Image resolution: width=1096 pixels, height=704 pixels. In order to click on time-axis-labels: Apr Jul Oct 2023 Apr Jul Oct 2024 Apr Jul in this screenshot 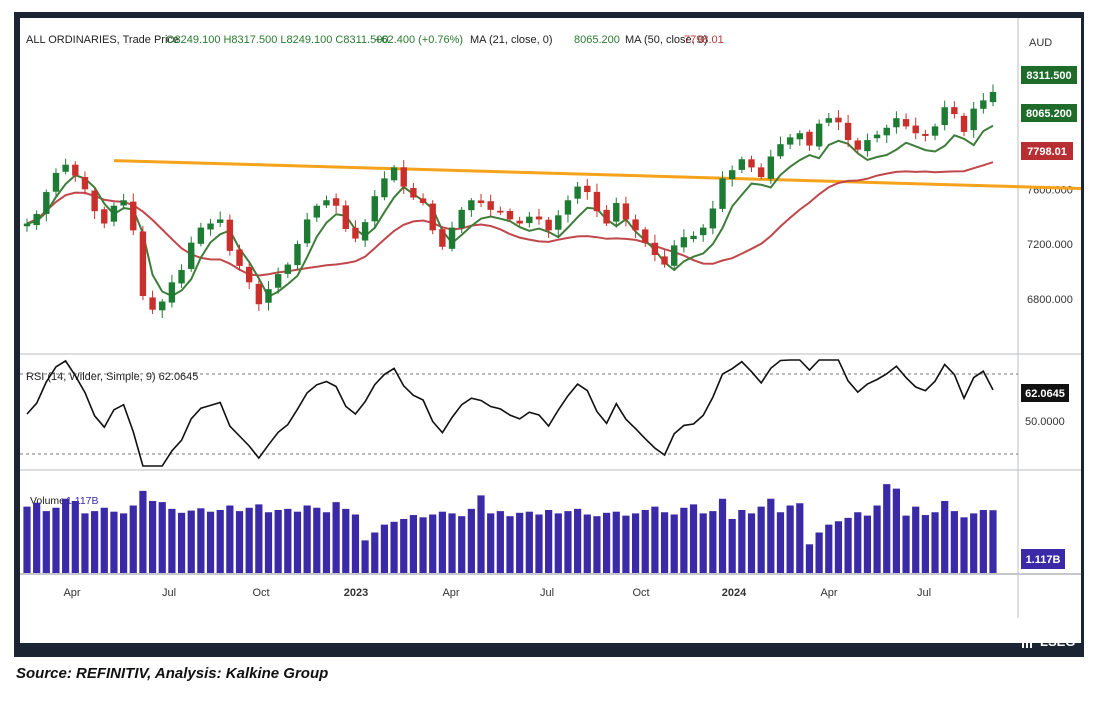, I will do `click(497, 593)`.